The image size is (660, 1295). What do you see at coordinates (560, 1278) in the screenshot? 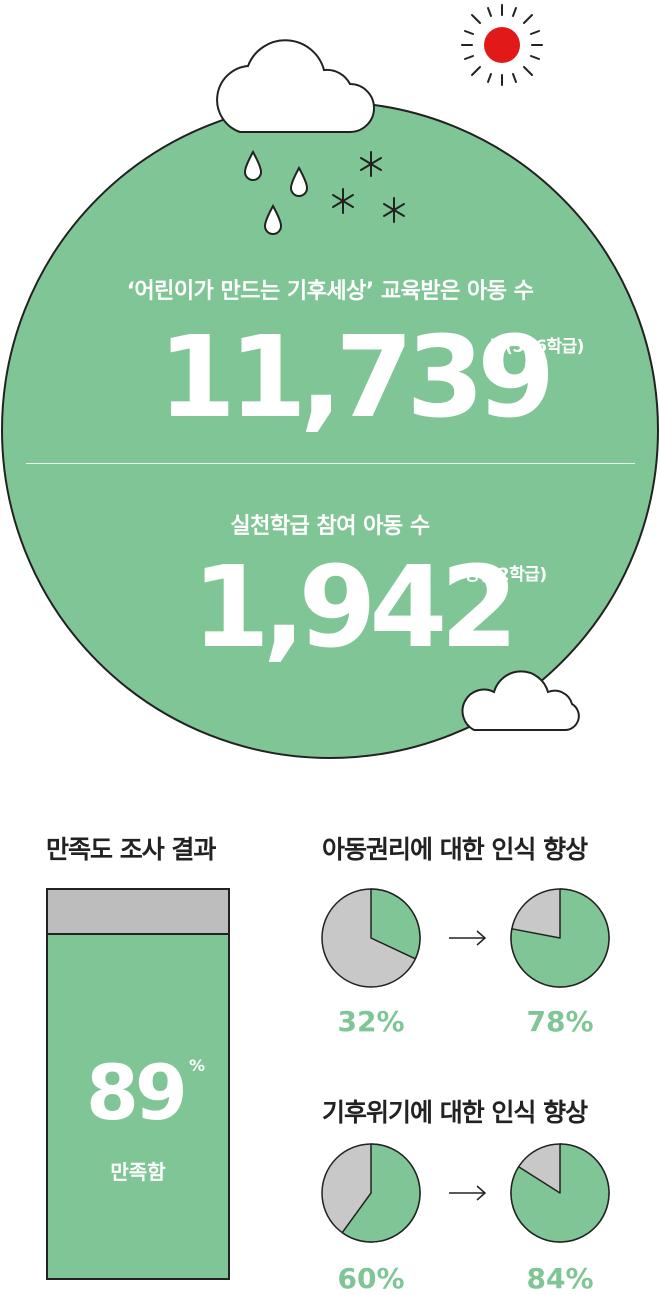
I see `climate-after-percent: 84%` at bounding box center [560, 1278].